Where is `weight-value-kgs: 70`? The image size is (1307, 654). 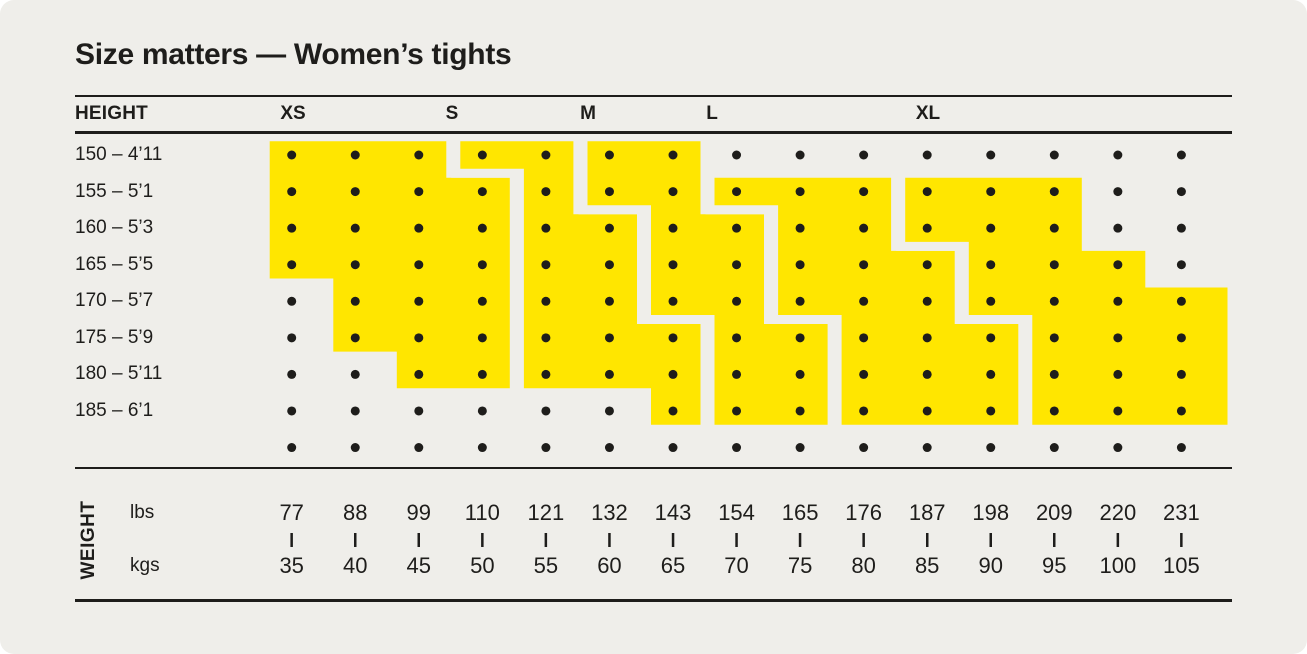 weight-value-kgs: 70 is located at coordinates (736, 565).